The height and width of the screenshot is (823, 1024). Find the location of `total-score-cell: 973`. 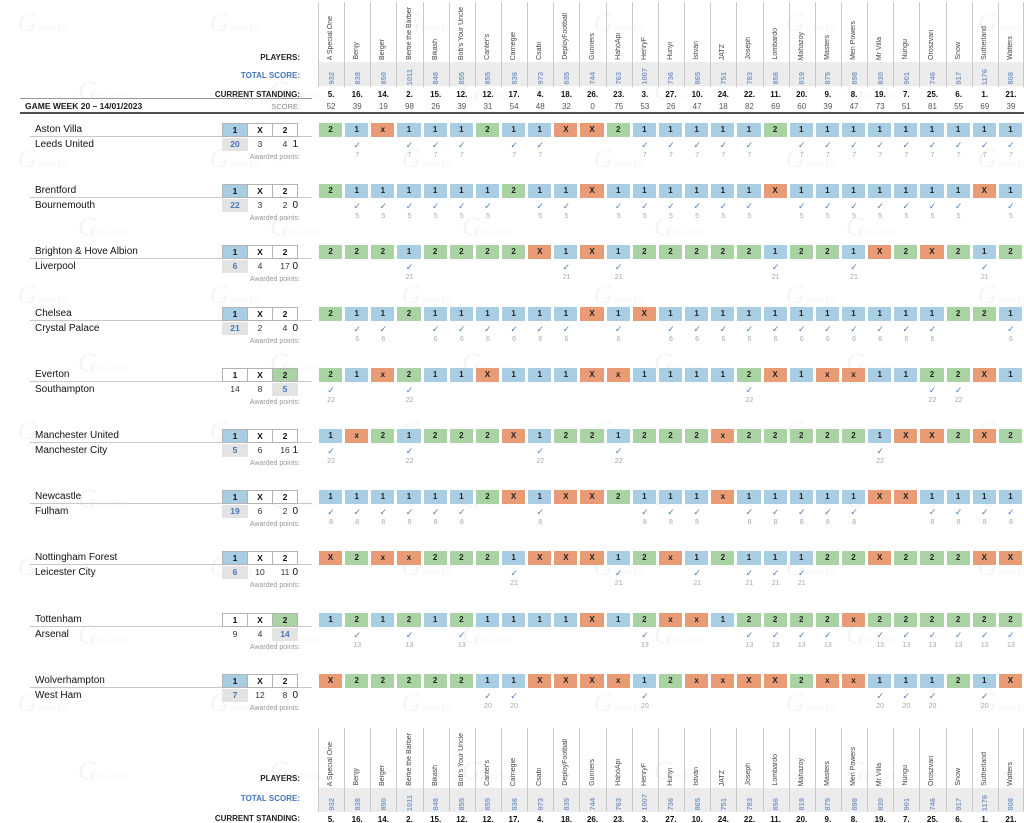

total-score-cell: 973 is located at coordinates (540, 800).